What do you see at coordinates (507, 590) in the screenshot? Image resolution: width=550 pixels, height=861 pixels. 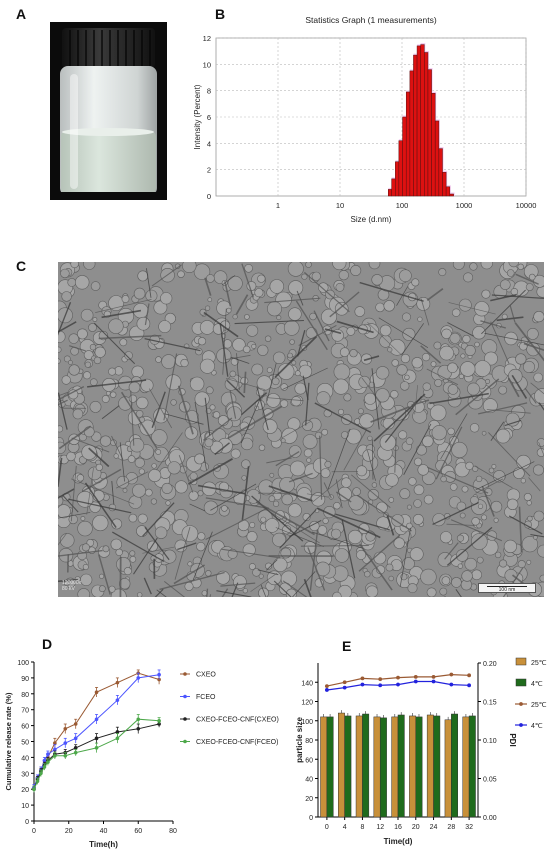 I see `tem-scale-label: 100 nm` at bounding box center [507, 590].